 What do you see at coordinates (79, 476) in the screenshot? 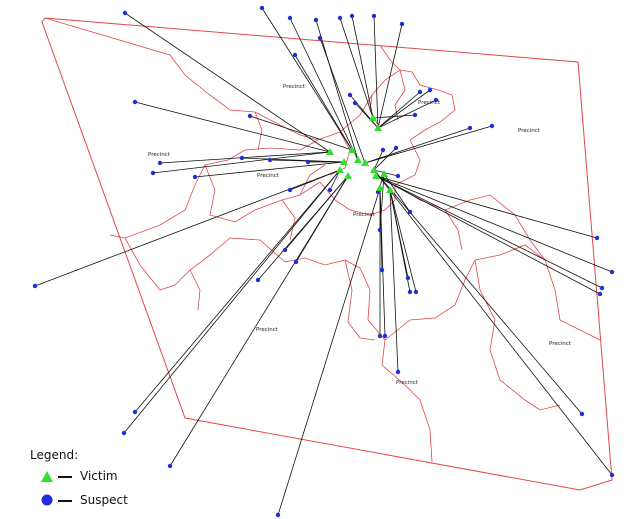
I see `legend-item-victim: Victim` at bounding box center [79, 476].